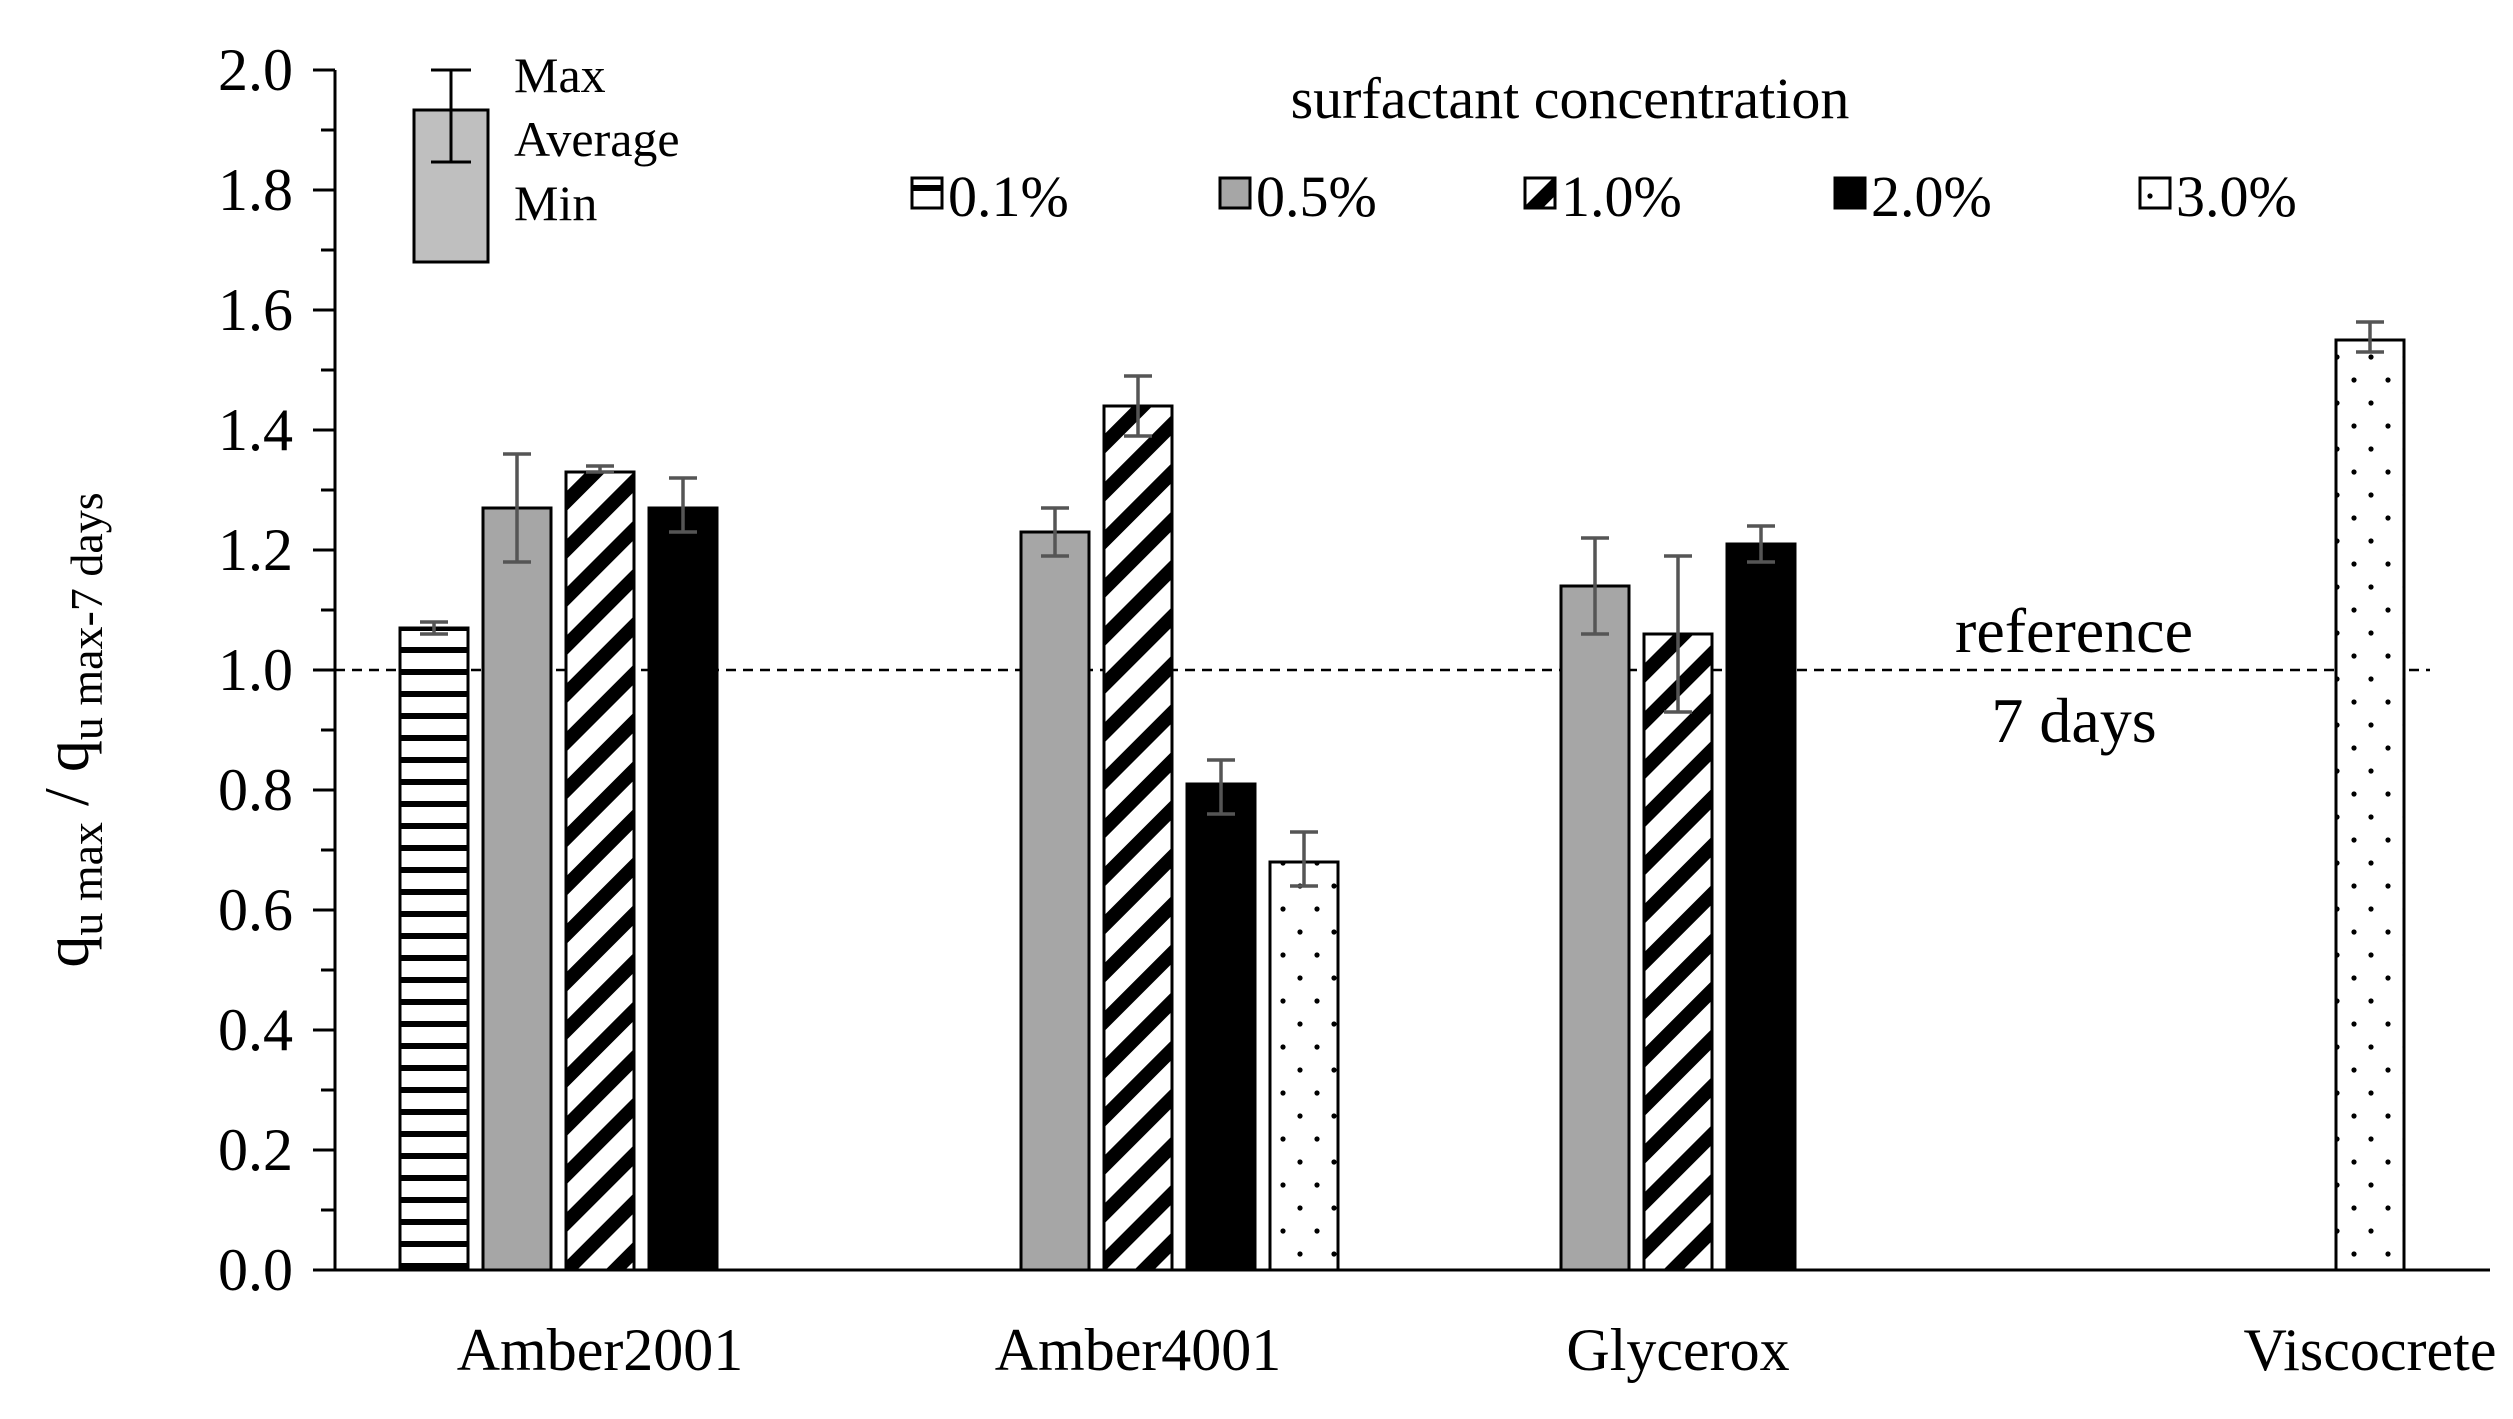 The image size is (2513, 1419). Describe the element at coordinates (1138, 838) in the screenshot. I see `bar-1.0%-Amber4001` at that location.